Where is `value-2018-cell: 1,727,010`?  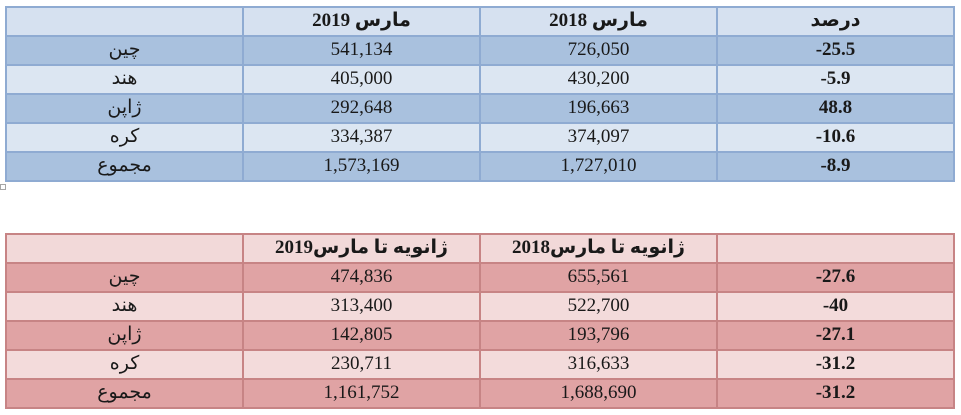
value-2018-cell: 1,727,010 is located at coordinates (598, 166).